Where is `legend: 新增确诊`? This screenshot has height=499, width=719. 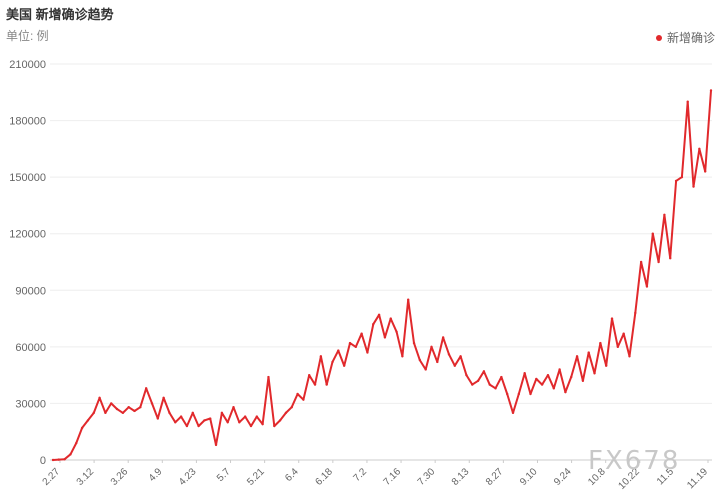 legend: 新增确诊 is located at coordinates (685, 37).